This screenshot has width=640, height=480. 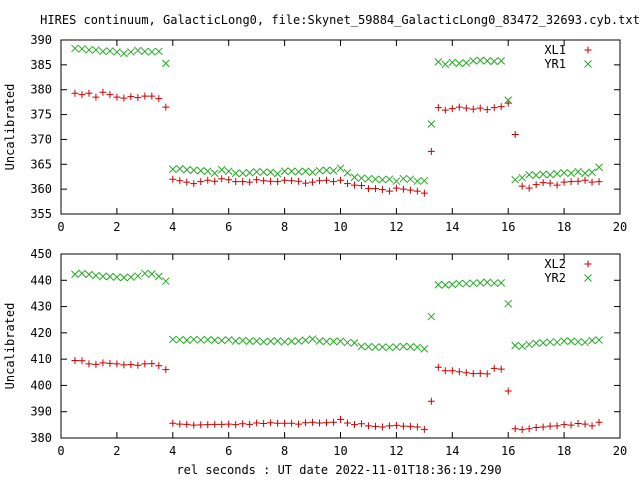 I want to click on y-tick-label: 410, so click(x=41, y=359).